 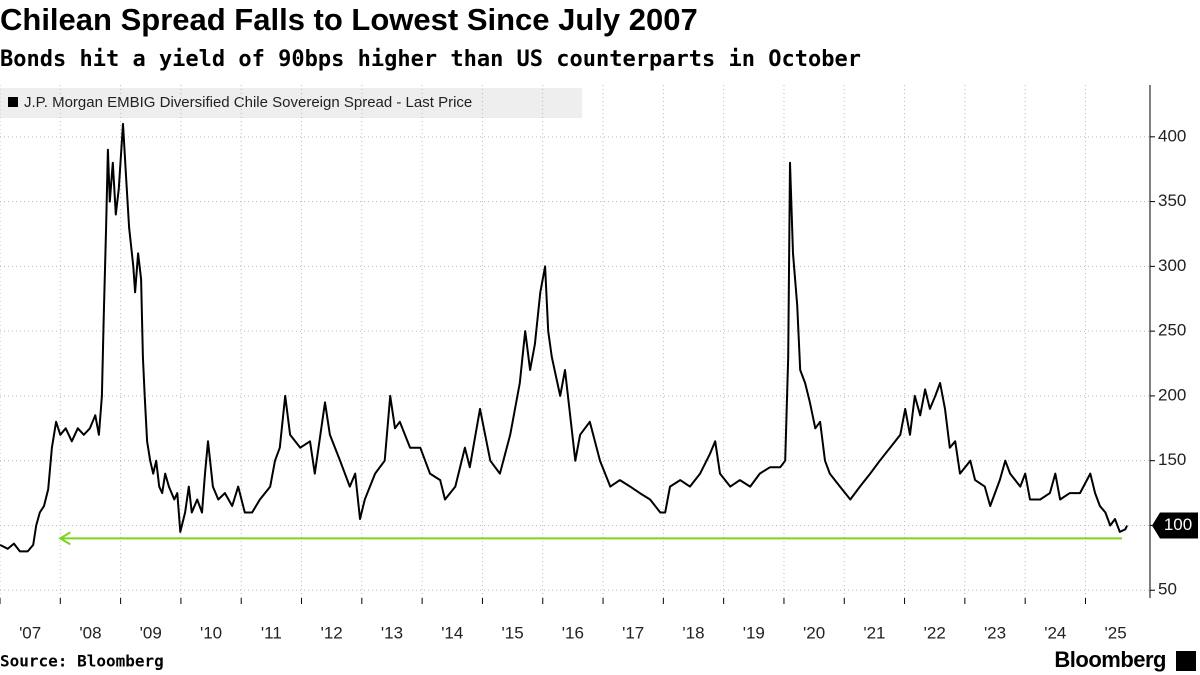 What do you see at coordinates (211, 632) in the screenshot?
I see `x-tick-label: '10` at bounding box center [211, 632].